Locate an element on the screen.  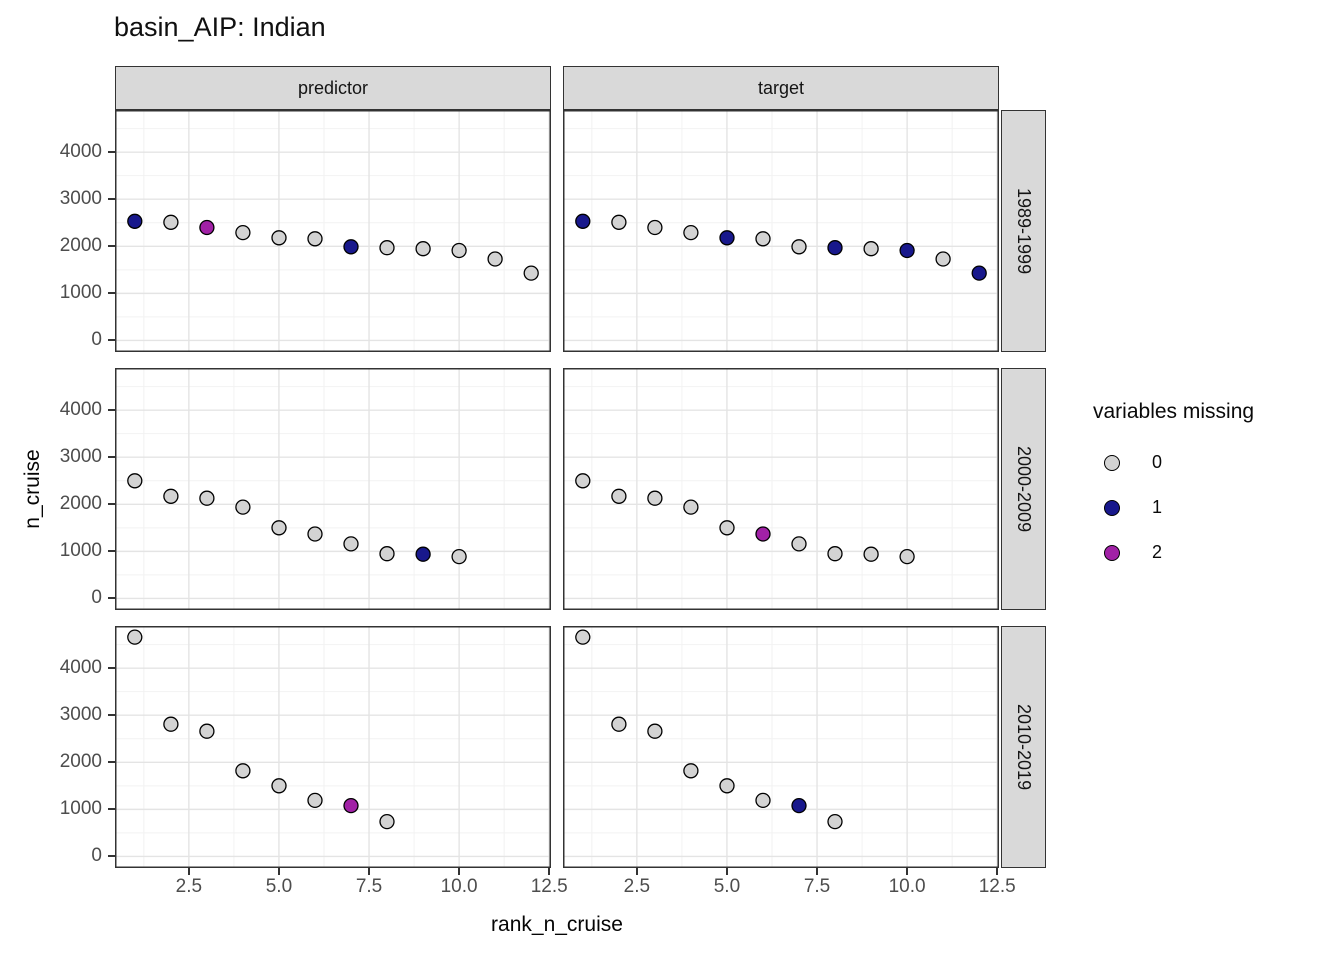
x-tick-label: 10.0 is located at coordinates (459, 886).